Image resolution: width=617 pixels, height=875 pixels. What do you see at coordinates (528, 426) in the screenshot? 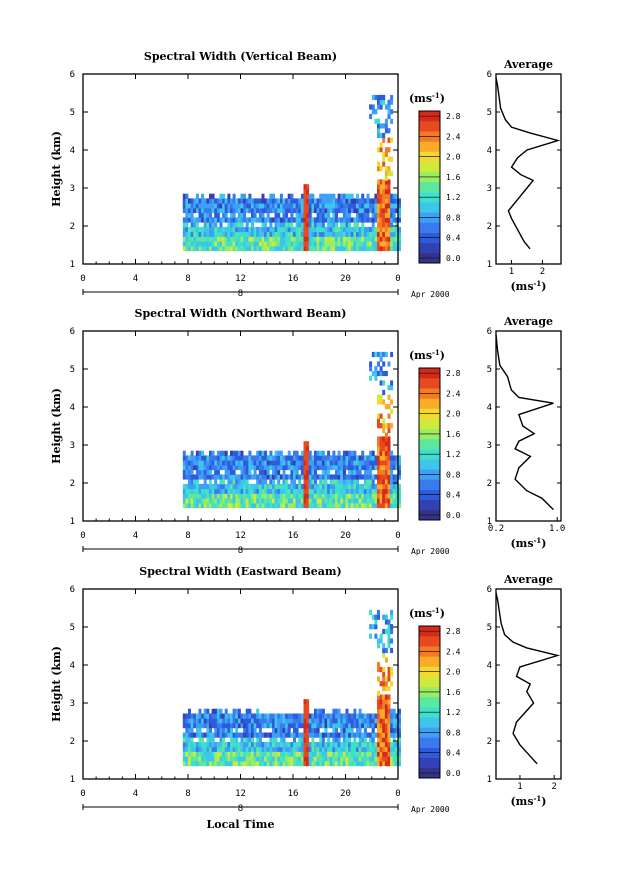
I see `profile-frame` at bounding box center [528, 426].